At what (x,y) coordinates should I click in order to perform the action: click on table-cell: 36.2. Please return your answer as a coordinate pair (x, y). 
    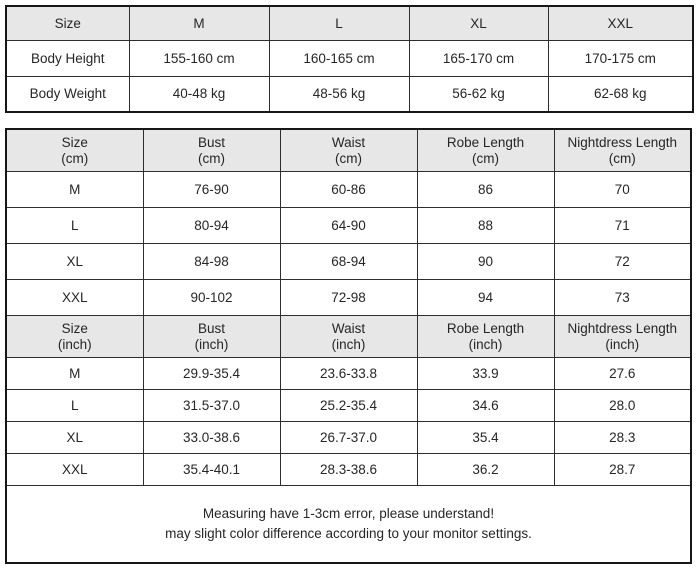
    Looking at the image, I should click on (485, 469).